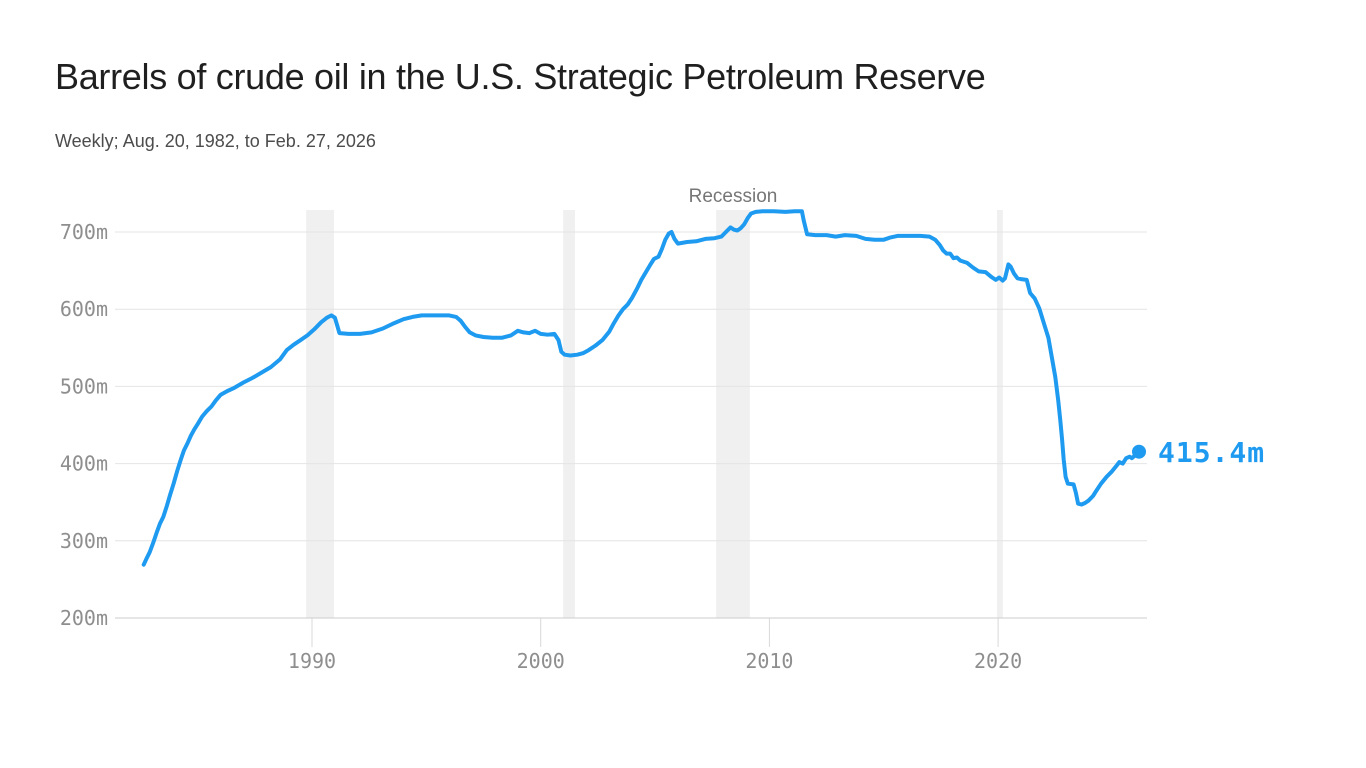  Describe the element at coordinates (733, 196) in the screenshot. I see `recession-annotation: Recession` at that location.